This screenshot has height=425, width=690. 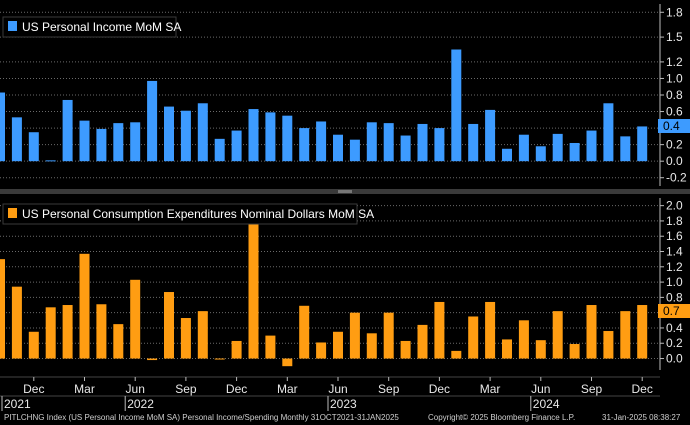 I want to click on spending-tick-label: 0.4, so click(x=674, y=328).